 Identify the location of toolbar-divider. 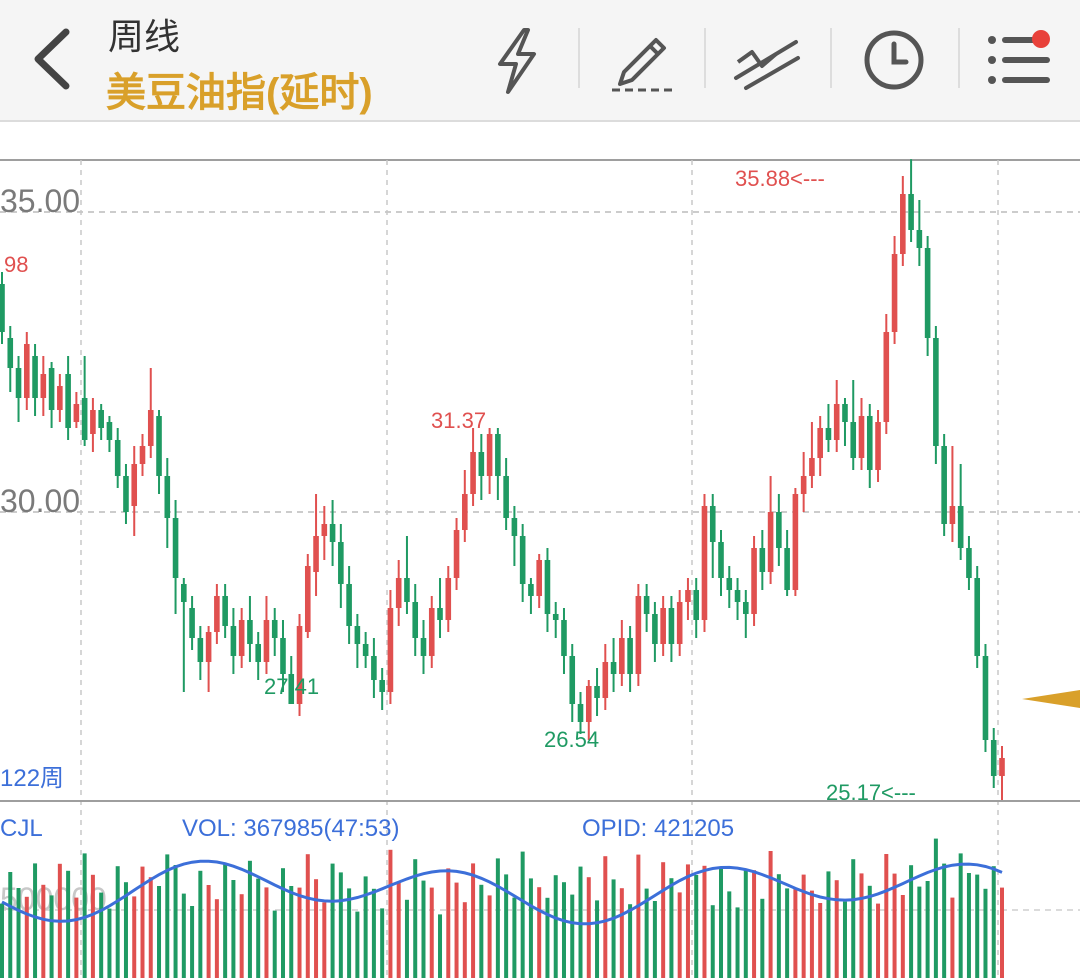
(579, 58).